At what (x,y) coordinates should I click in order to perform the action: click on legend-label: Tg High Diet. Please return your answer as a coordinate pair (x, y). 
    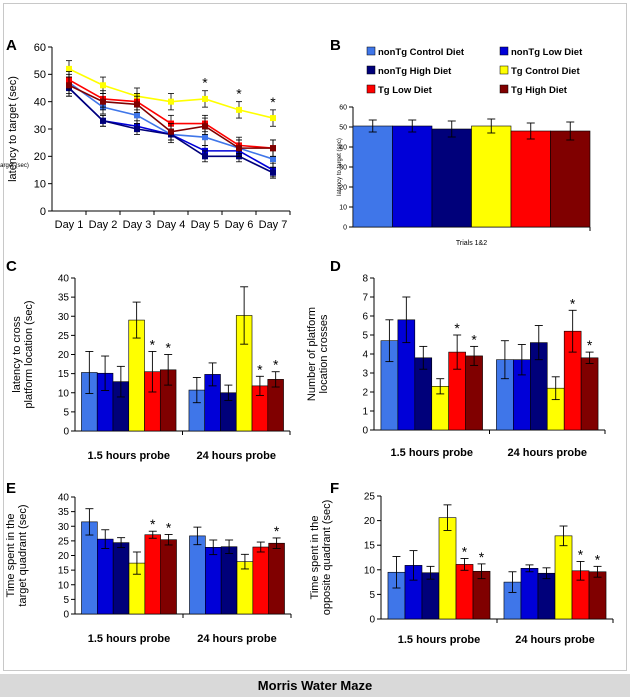
    Looking at the image, I should click on (539, 90).